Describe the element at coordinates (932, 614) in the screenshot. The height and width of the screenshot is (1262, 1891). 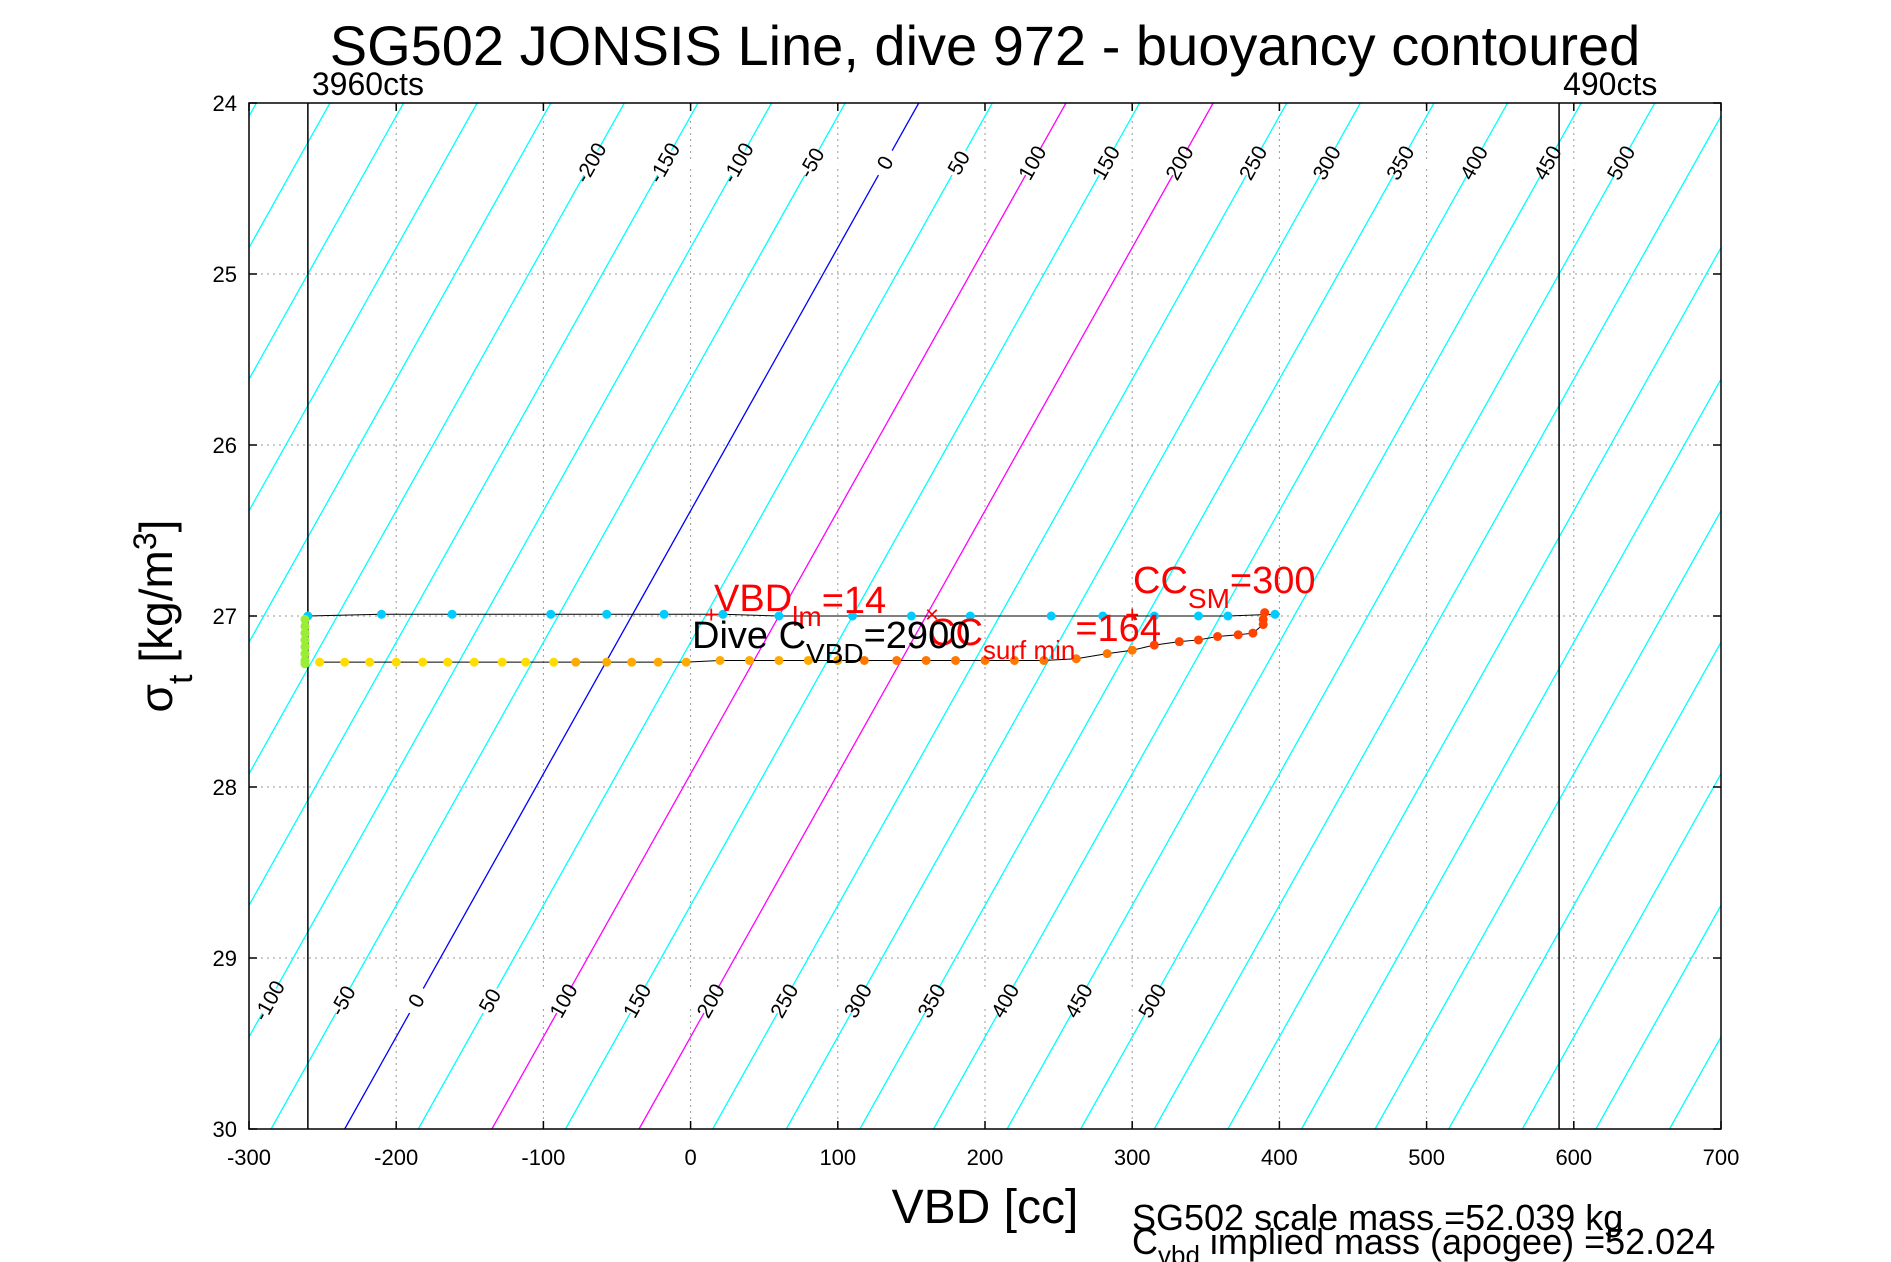
I see `estimate-marker: ×` at that location.